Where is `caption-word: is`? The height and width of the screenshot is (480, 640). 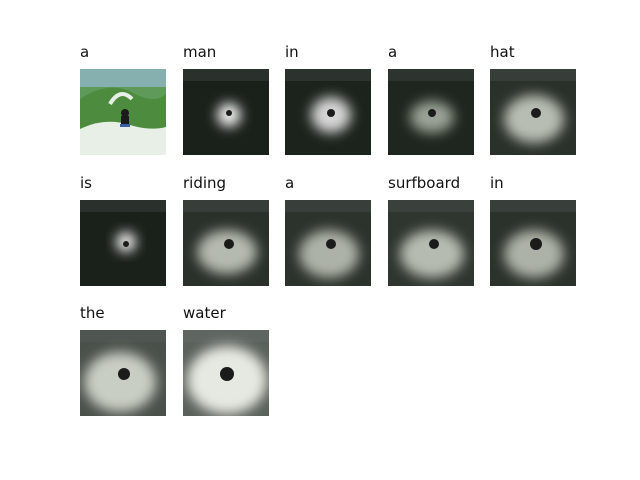 caption-word: is is located at coordinates (86, 183).